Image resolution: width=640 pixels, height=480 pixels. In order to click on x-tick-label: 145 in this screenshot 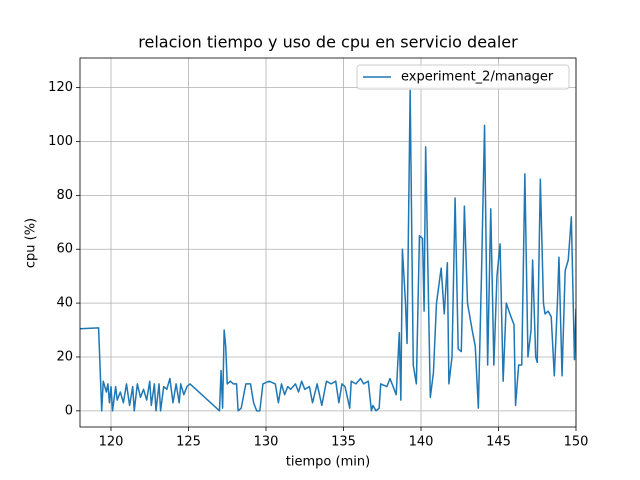, I will do `click(498, 442)`.